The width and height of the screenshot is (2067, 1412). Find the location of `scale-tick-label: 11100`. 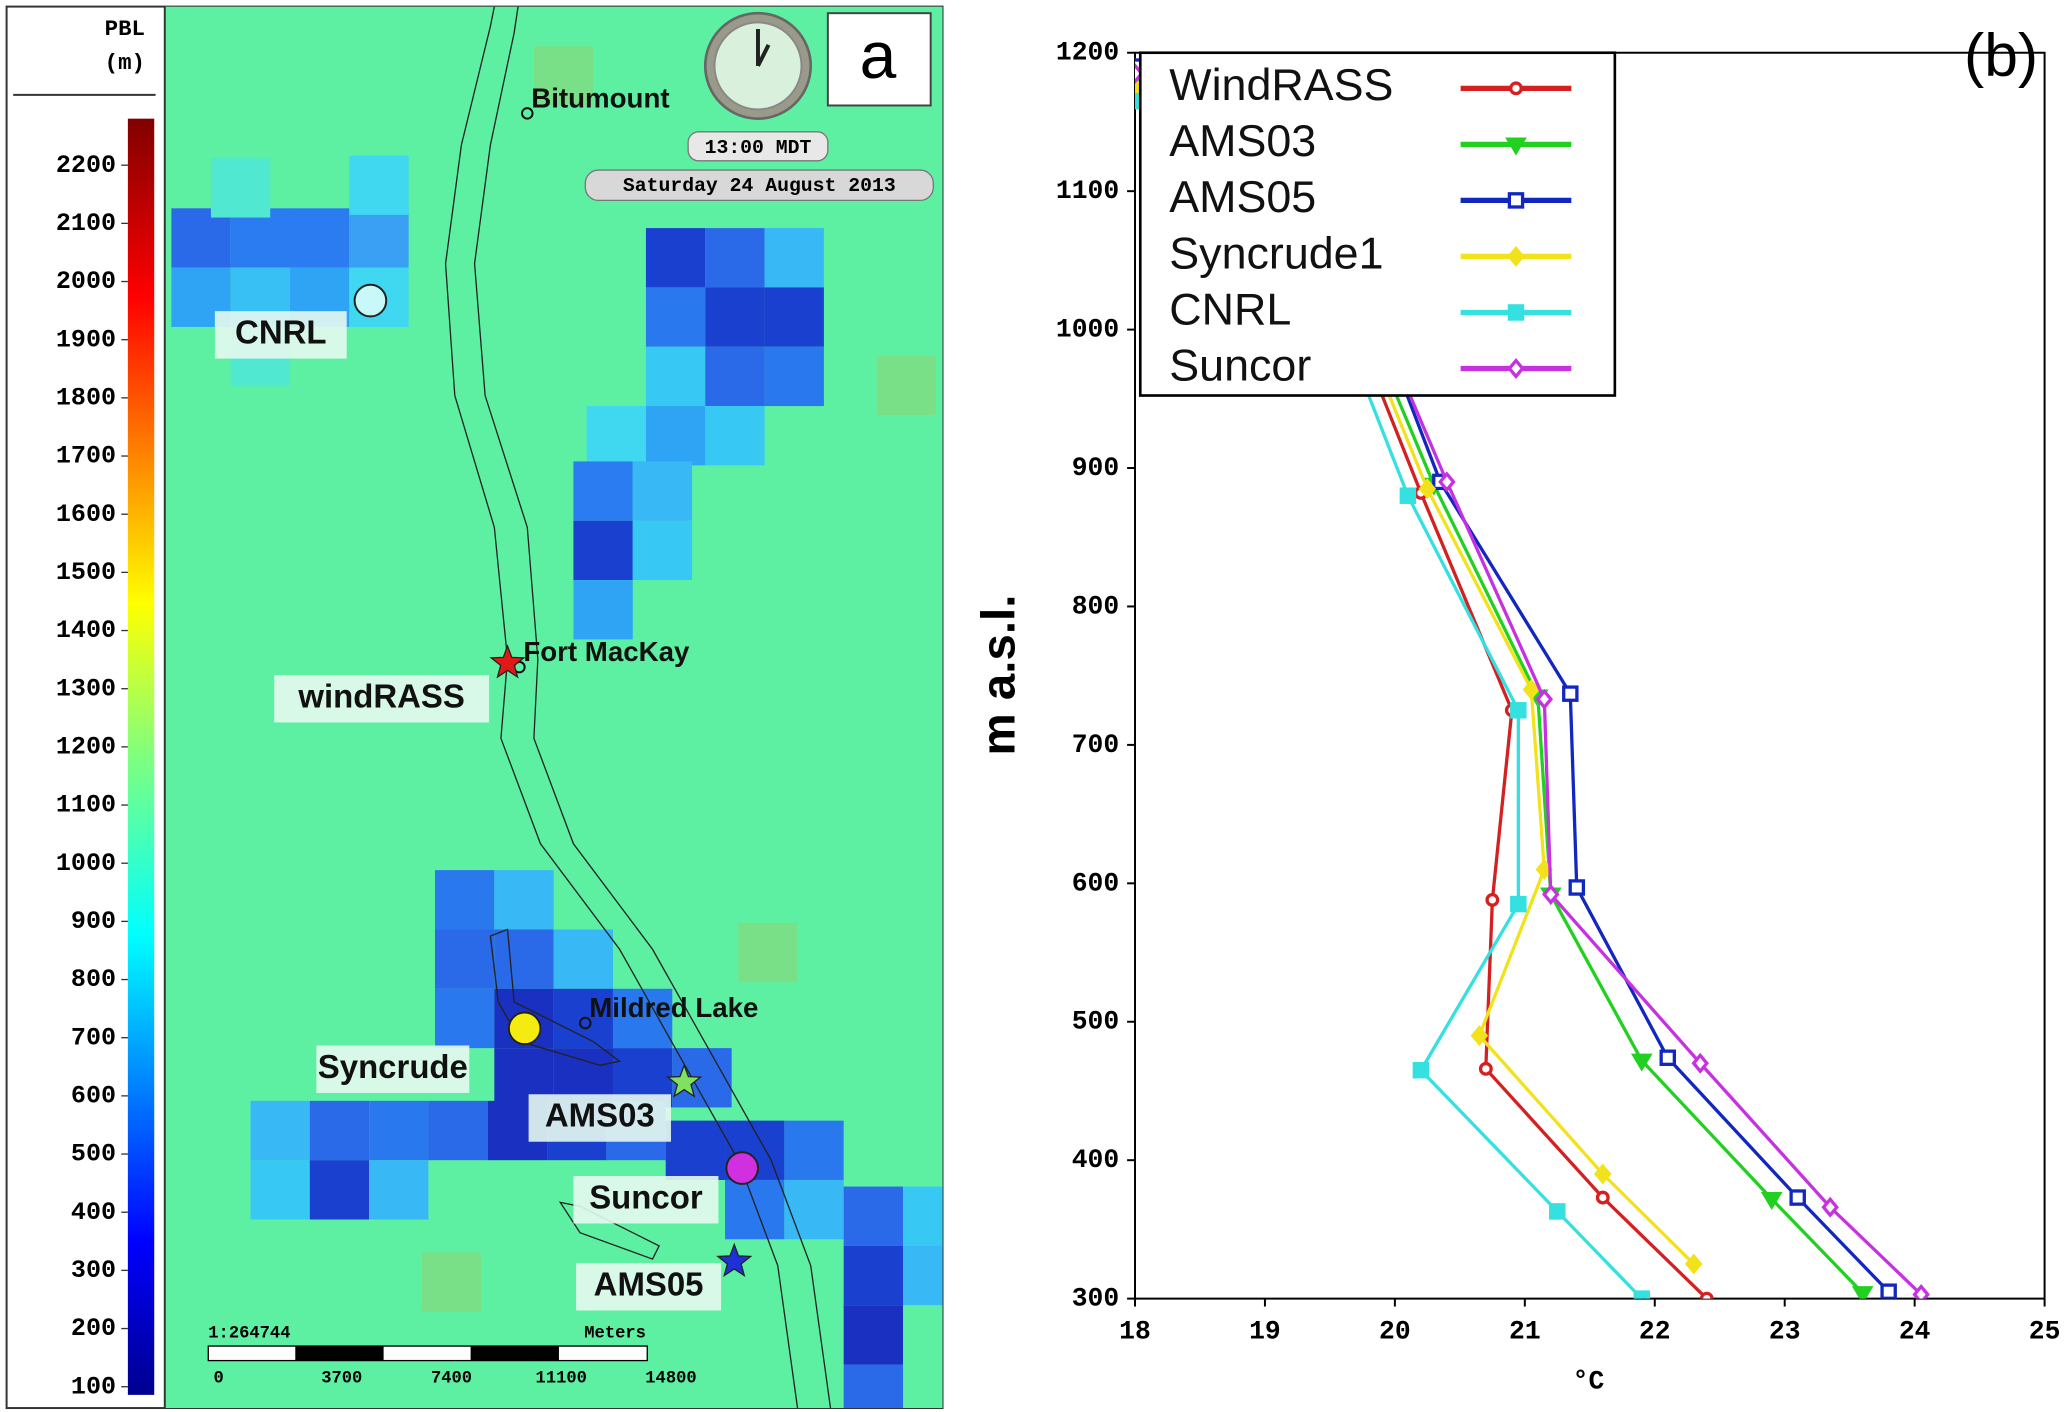

scale-tick-label: 11100 is located at coordinates (561, 1378).